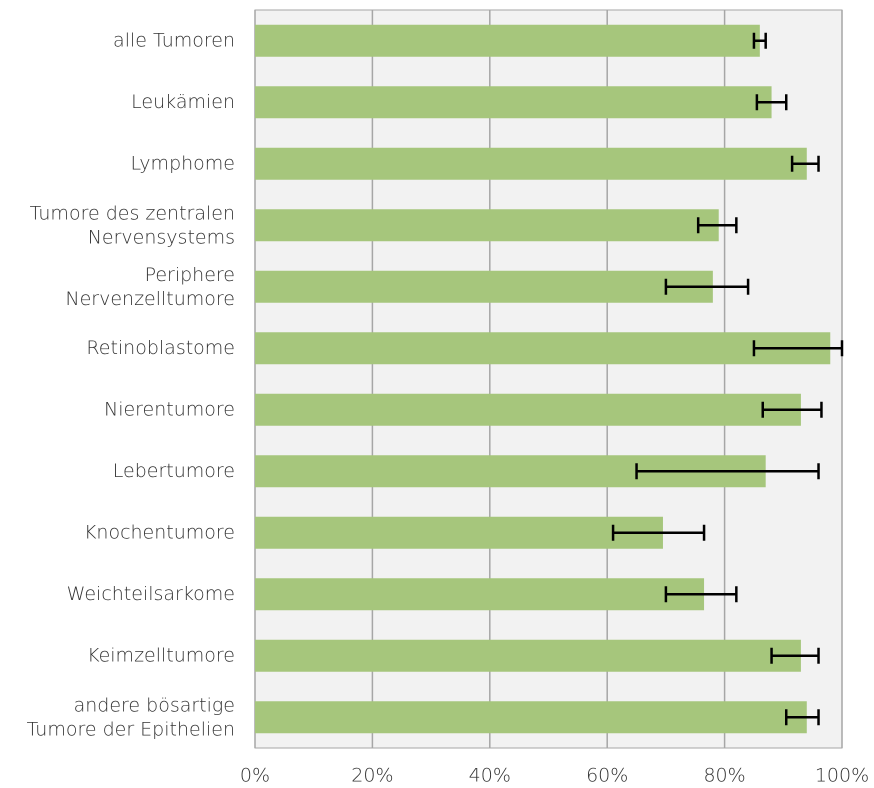  Describe the element at coordinates (607, 776) in the screenshot. I see `x-tick-label: 60%` at that location.